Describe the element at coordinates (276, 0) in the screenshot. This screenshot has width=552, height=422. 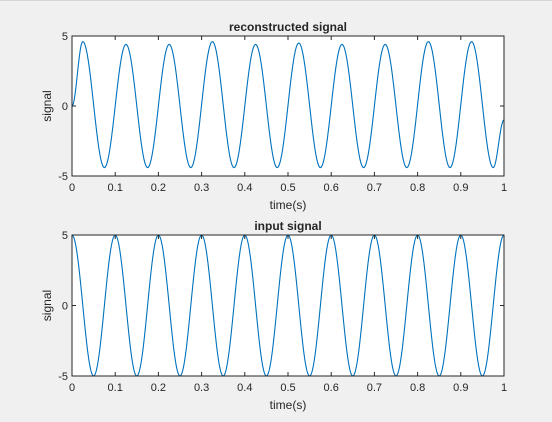
I see `window-top-border` at that location.